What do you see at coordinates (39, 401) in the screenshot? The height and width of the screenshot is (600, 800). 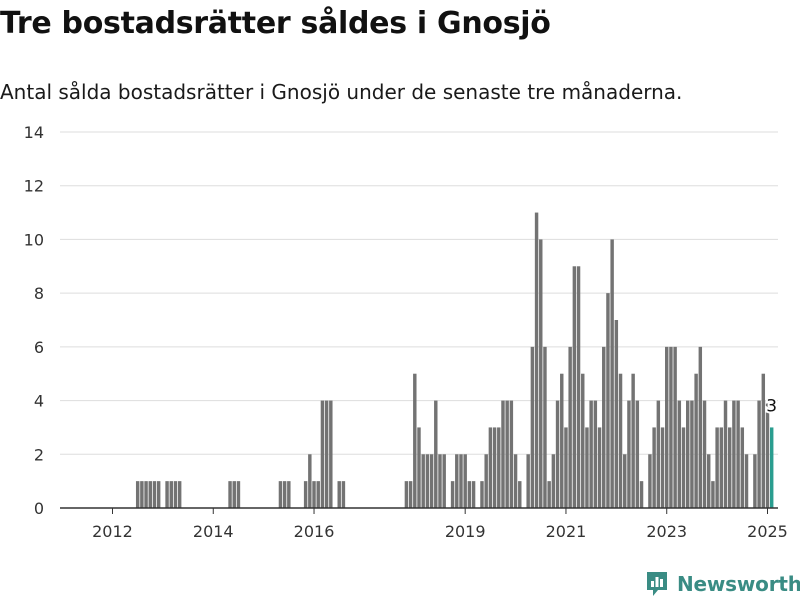 I see `y-tick-label: 4` at bounding box center [39, 401].